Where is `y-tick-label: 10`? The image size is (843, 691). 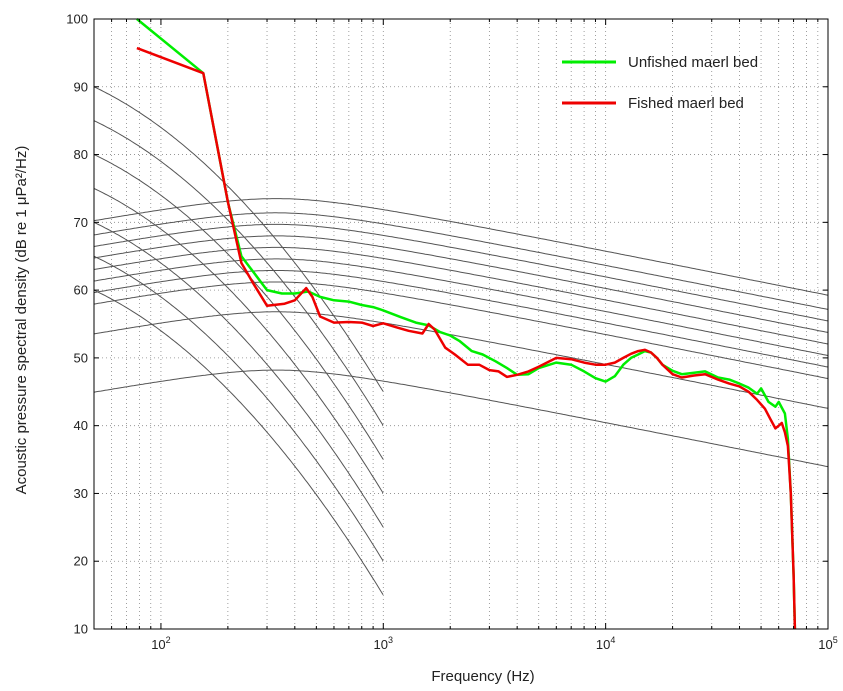
y-tick-label: 10 is located at coordinates (81, 629).